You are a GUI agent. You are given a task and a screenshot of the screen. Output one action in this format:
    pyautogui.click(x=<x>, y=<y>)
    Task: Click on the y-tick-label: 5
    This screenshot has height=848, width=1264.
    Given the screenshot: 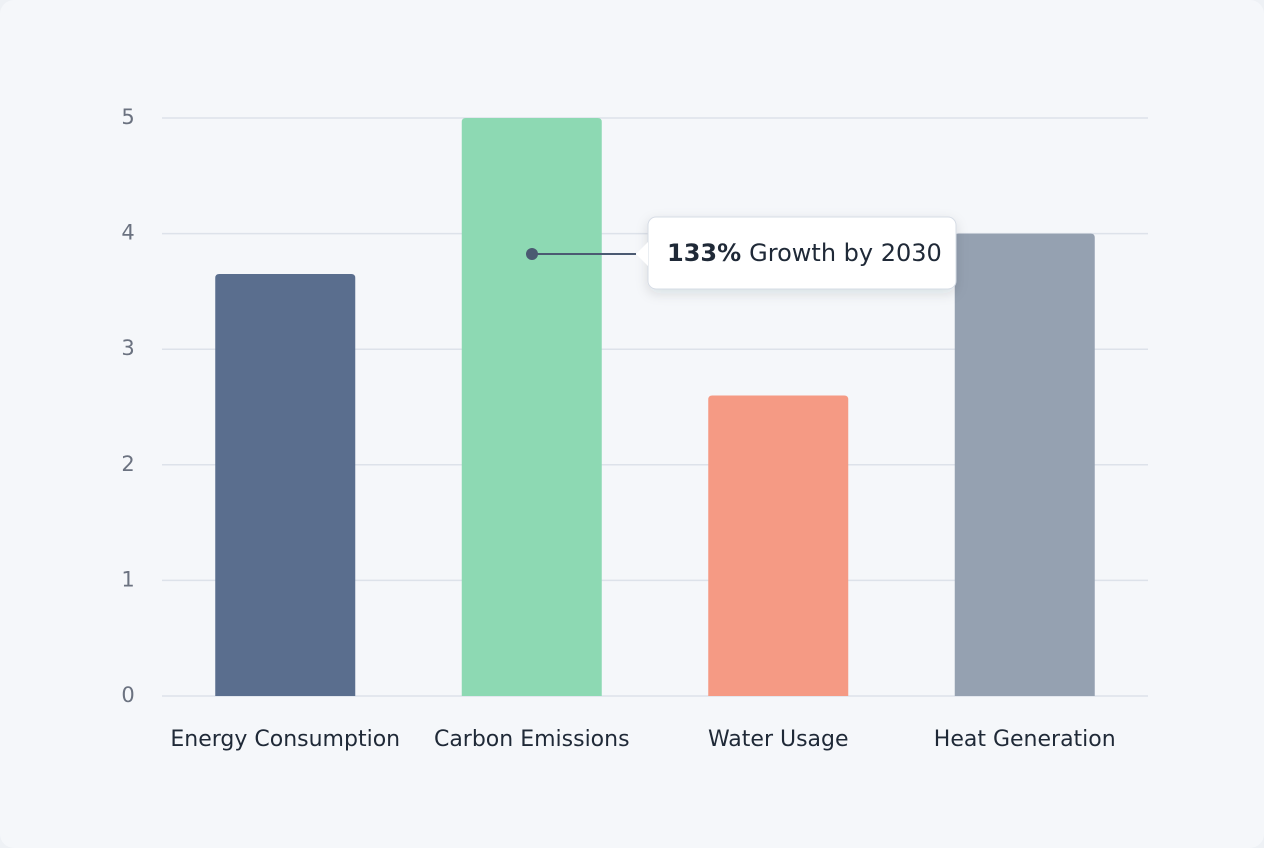 What is the action you would take?
    pyautogui.click(x=127, y=117)
    